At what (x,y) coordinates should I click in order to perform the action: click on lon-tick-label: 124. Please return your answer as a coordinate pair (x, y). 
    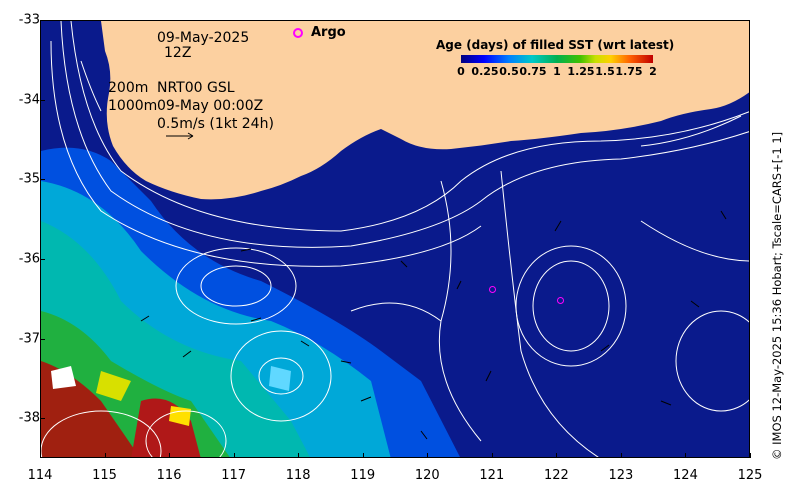
    Looking at the image, I should click on (685, 475).